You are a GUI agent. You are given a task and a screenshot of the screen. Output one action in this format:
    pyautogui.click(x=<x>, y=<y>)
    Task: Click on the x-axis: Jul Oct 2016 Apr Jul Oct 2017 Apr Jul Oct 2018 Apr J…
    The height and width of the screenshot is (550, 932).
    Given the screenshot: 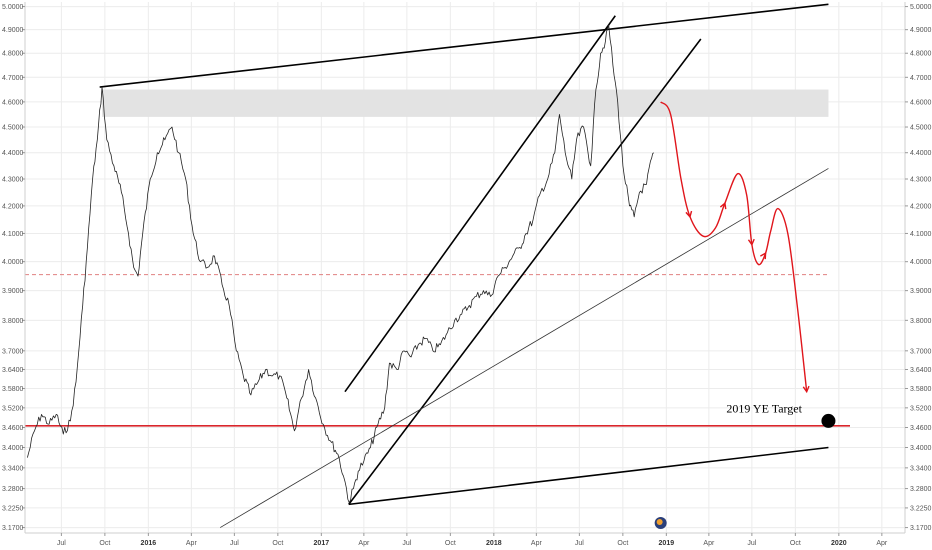 What is the action you would take?
    pyautogui.click(x=465, y=539)
    